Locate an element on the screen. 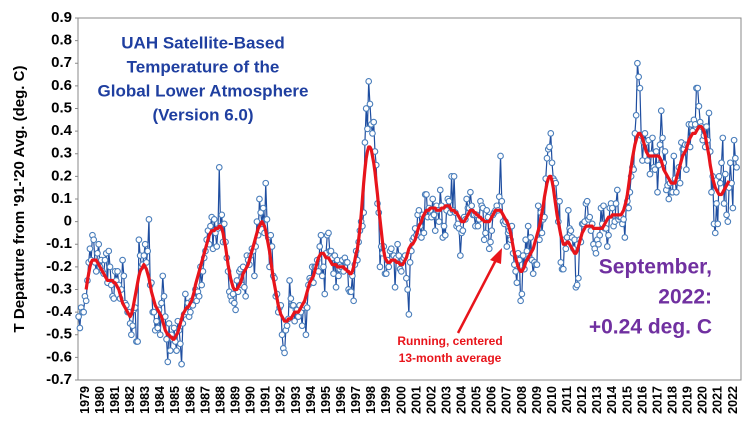 This screenshot has height=432, width=749. x-tick-label: 1999 is located at coordinates (386, 400).